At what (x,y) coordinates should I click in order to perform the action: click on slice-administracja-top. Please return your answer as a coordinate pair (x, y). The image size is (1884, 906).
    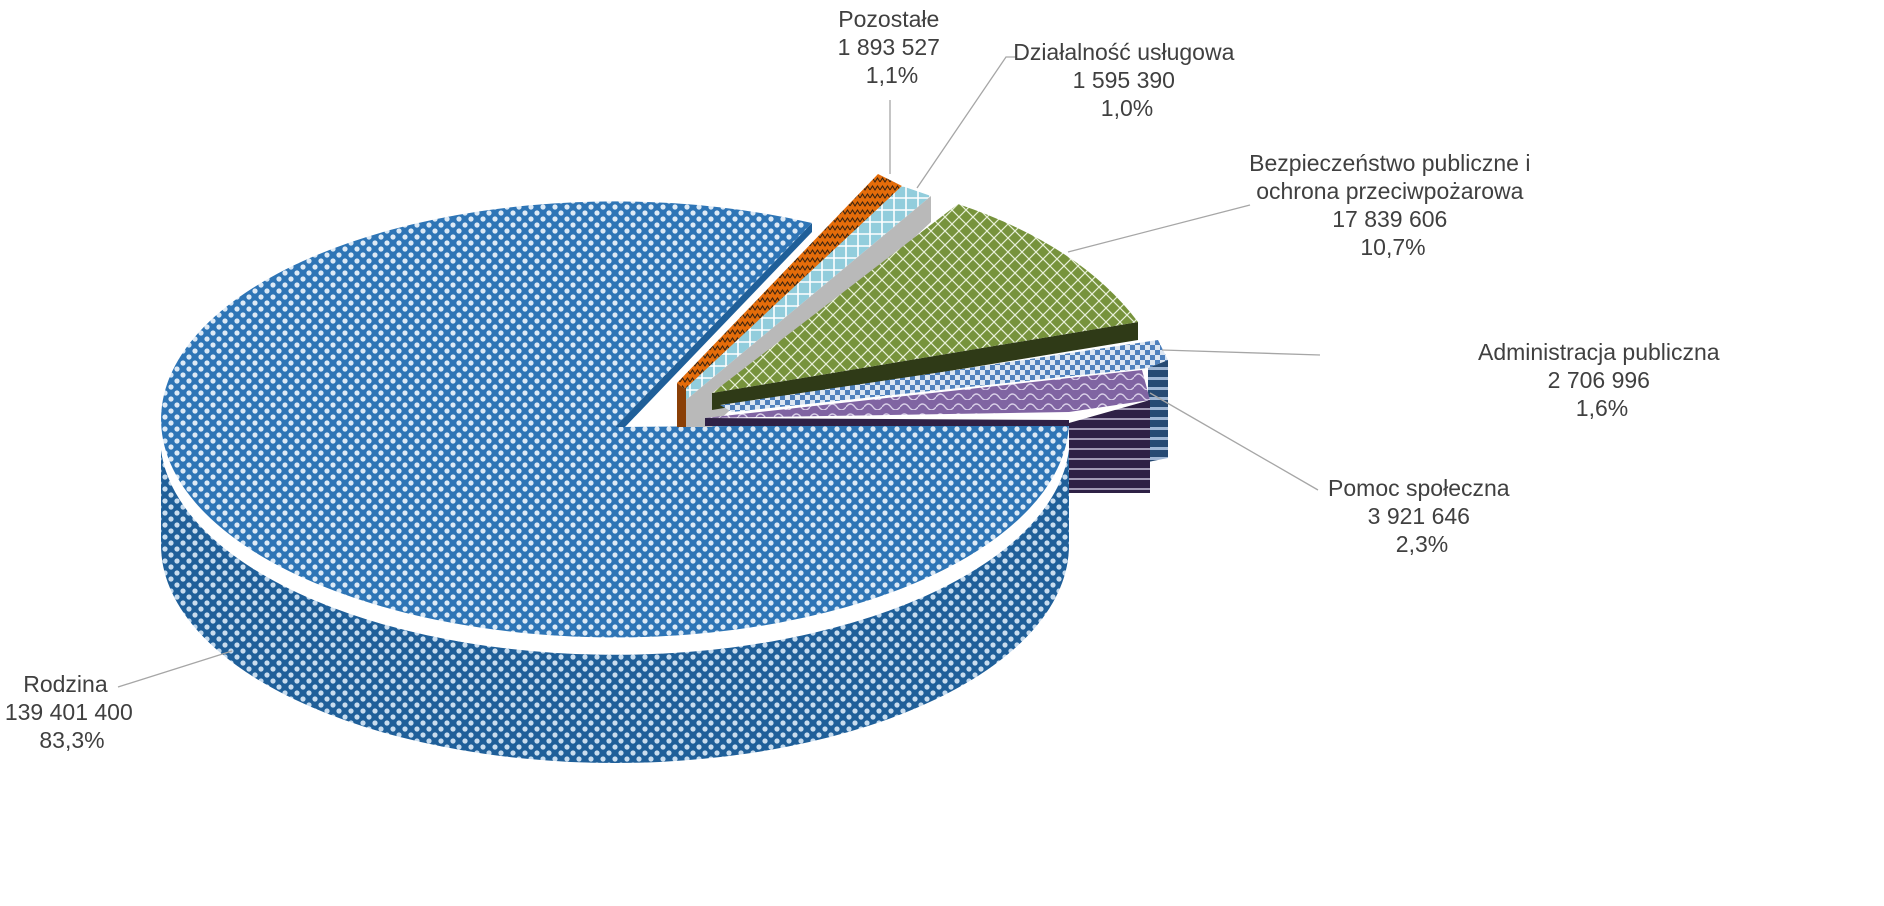
    Looking at the image, I should click on (944, 376).